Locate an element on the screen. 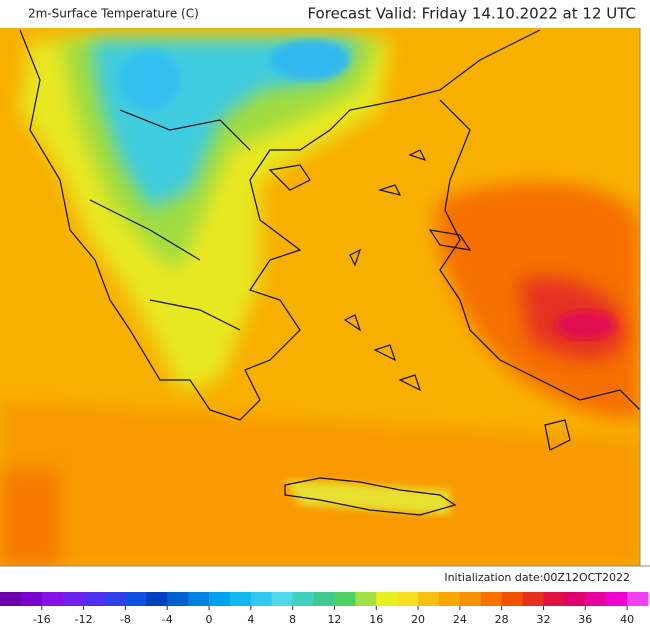 Image resolution: width=650 pixels, height=629 pixels. colorbar-tick-label: -8 is located at coordinates (125, 619).